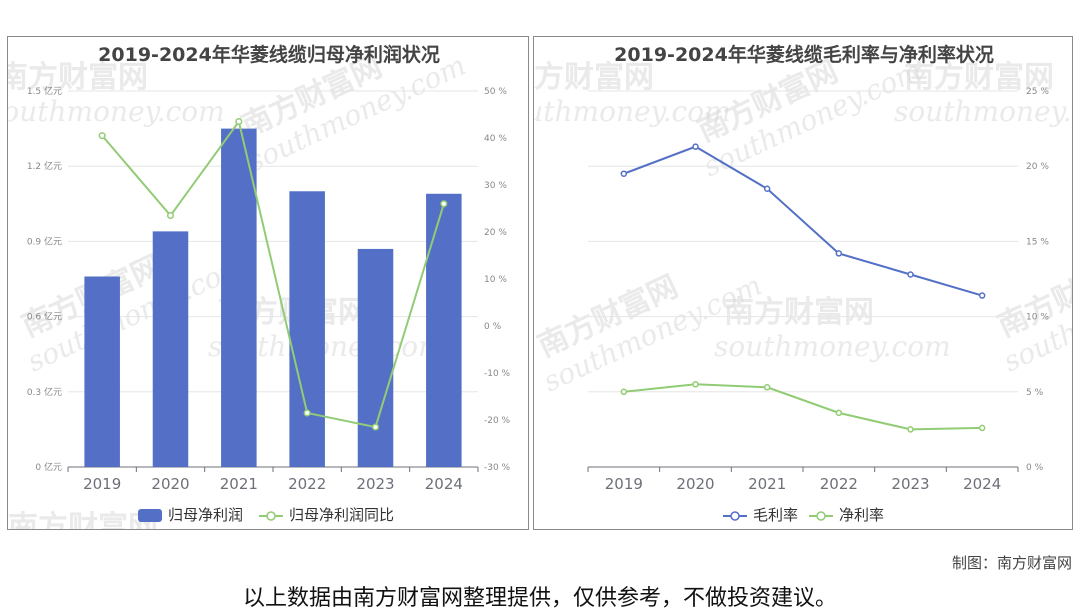  What do you see at coordinates (839, 253) in the screenshot?
I see `series-0-point-2022` at bounding box center [839, 253].